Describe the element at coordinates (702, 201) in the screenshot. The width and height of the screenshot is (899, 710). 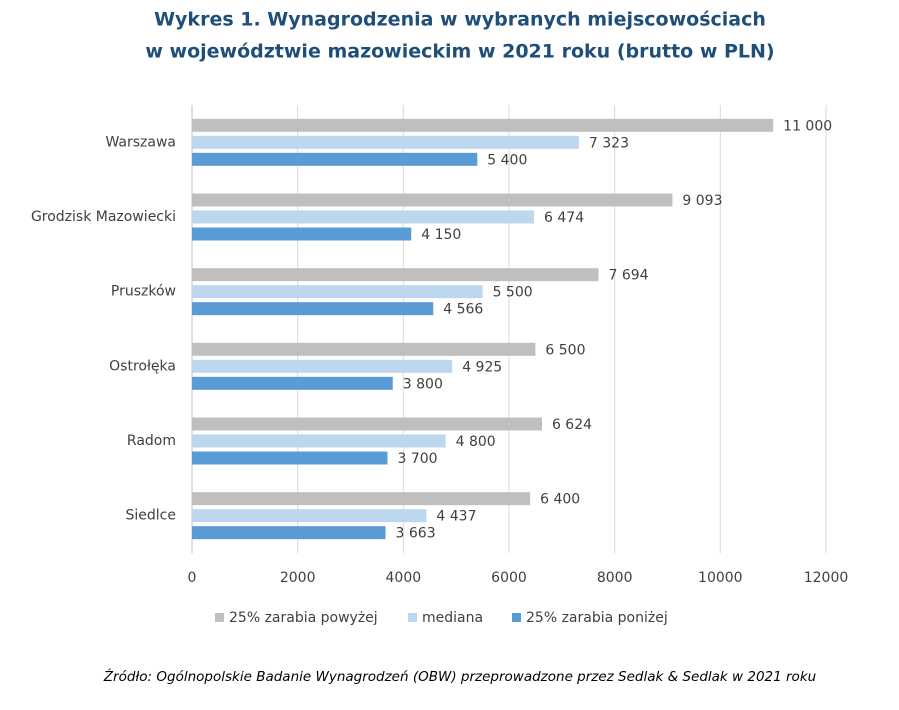
I see `value-label: 9 093` at that location.